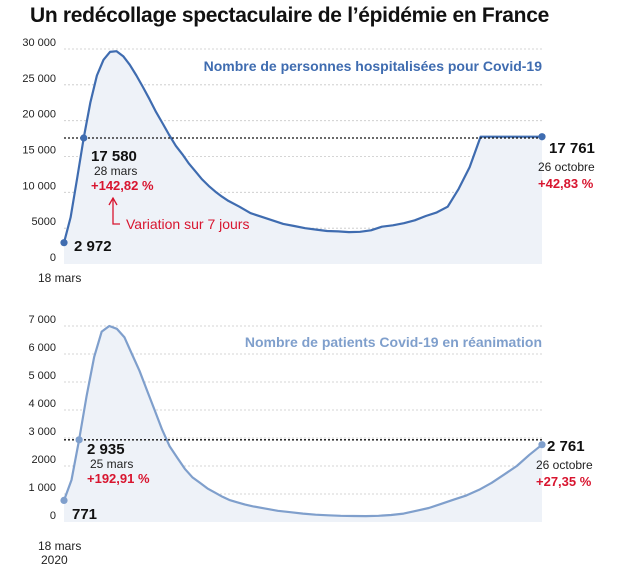 The image size is (620, 579). Describe the element at coordinates (564, 481) in the screenshot. I see `chart2-end-change: +27,35 %` at that location.